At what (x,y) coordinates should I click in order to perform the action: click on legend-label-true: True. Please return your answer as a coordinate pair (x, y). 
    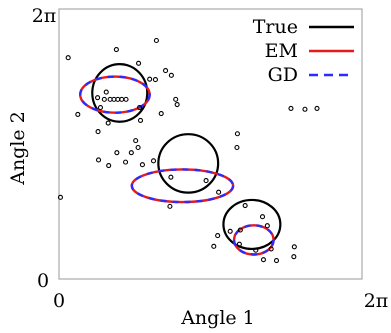
    Looking at the image, I should click on (275, 27).